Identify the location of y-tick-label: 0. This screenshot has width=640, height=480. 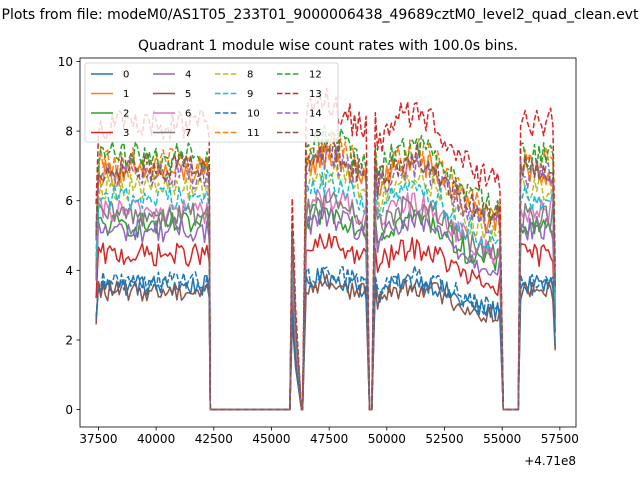
(69, 410).